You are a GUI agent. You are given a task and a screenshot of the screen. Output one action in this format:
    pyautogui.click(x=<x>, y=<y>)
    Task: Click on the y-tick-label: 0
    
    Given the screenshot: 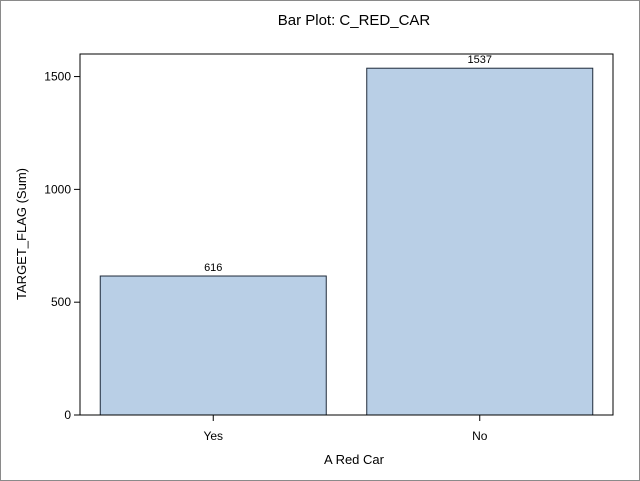 What is the action you would take?
    pyautogui.click(x=67, y=415)
    